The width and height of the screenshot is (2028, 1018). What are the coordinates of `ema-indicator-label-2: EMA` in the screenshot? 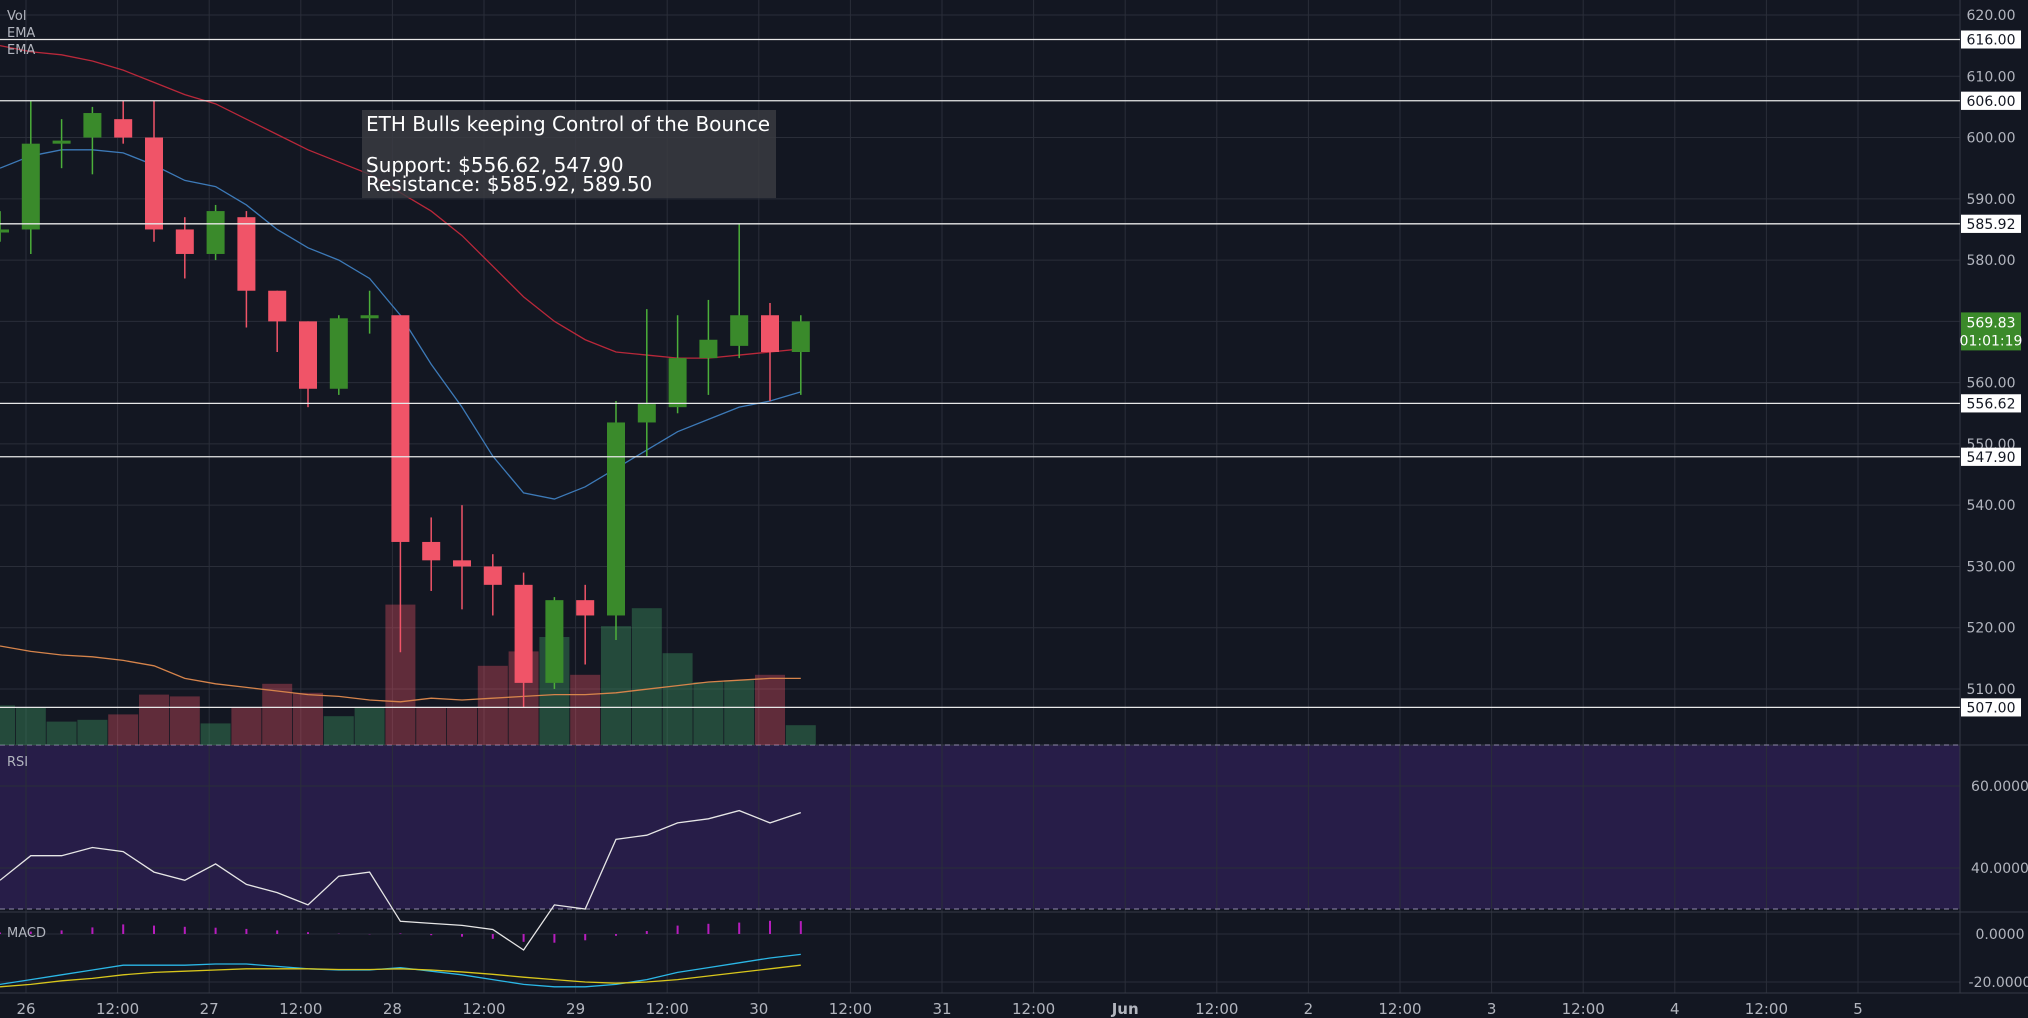 It's located at (21, 50).